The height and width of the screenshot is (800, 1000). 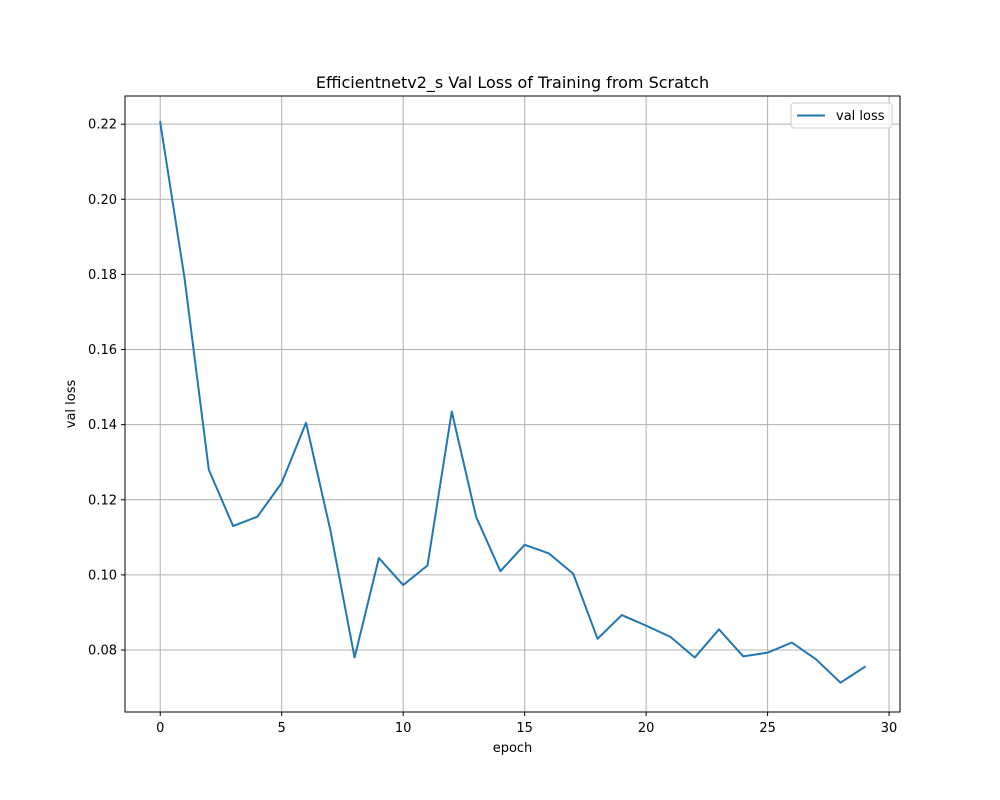 What do you see at coordinates (102, 125) in the screenshot?
I see `y-tick-label: 0.22` at bounding box center [102, 125].